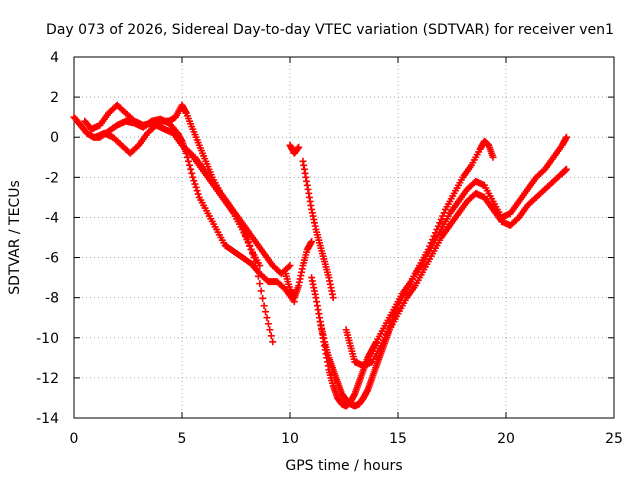 The width and height of the screenshot is (640, 485). Describe the element at coordinates (52, 299) in the screenshot. I see `y-tick-label: -8` at that location.